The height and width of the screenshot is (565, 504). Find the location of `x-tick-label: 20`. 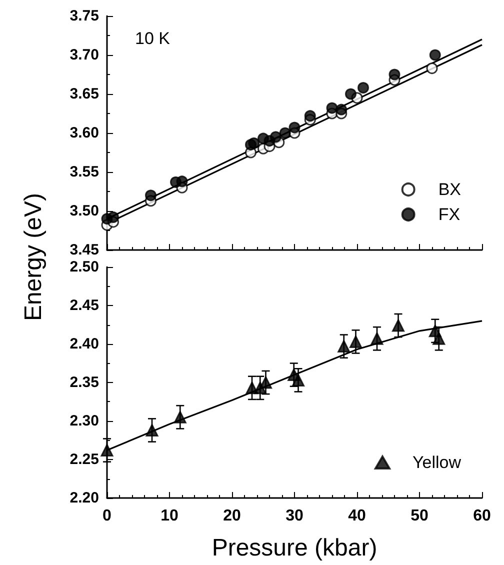

x-tick-label: 20 is located at coordinates (232, 516).